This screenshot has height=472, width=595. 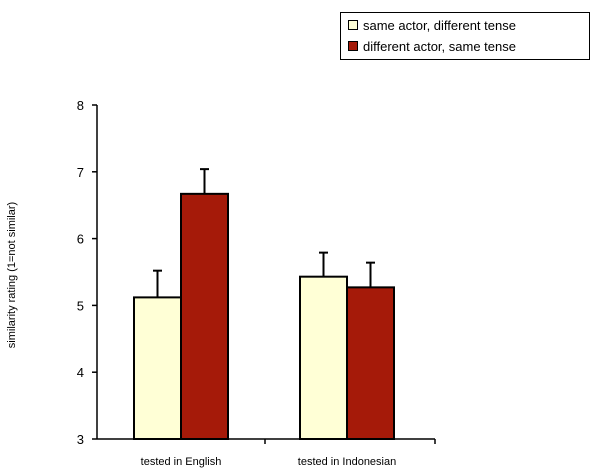 What do you see at coordinates (80, 305) in the screenshot?
I see `y-tick-label: 5` at bounding box center [80, 305].